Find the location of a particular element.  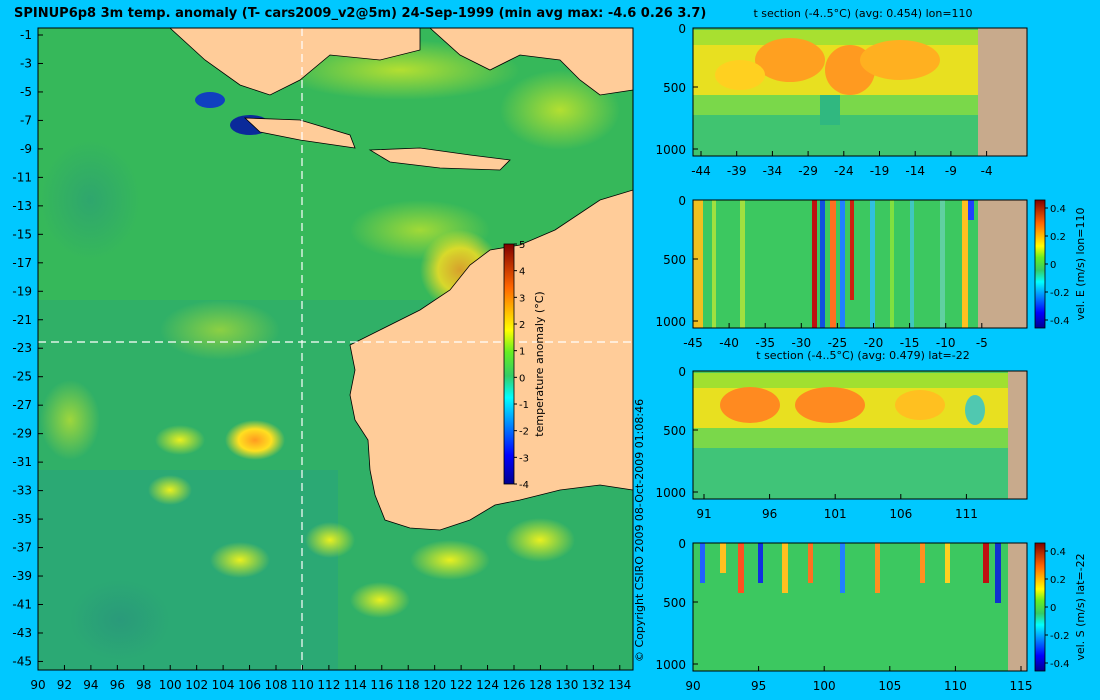

panel1-x-tick: -9 is located at coordinates (951, 171).